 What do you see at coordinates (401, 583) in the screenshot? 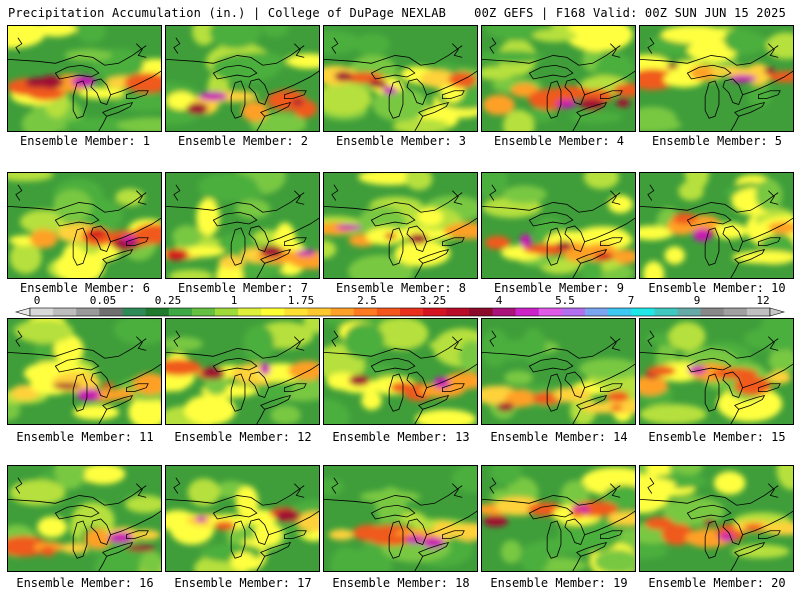
I see `ensemble-member-label: Ensemble Member: 18` at bounding box center [401, 583].